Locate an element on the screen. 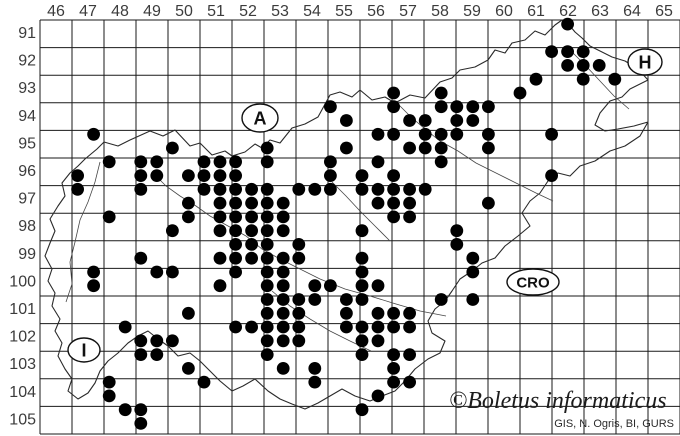 The image size is (680, 436). row-label: 92 is located at coordinates (27, 61).